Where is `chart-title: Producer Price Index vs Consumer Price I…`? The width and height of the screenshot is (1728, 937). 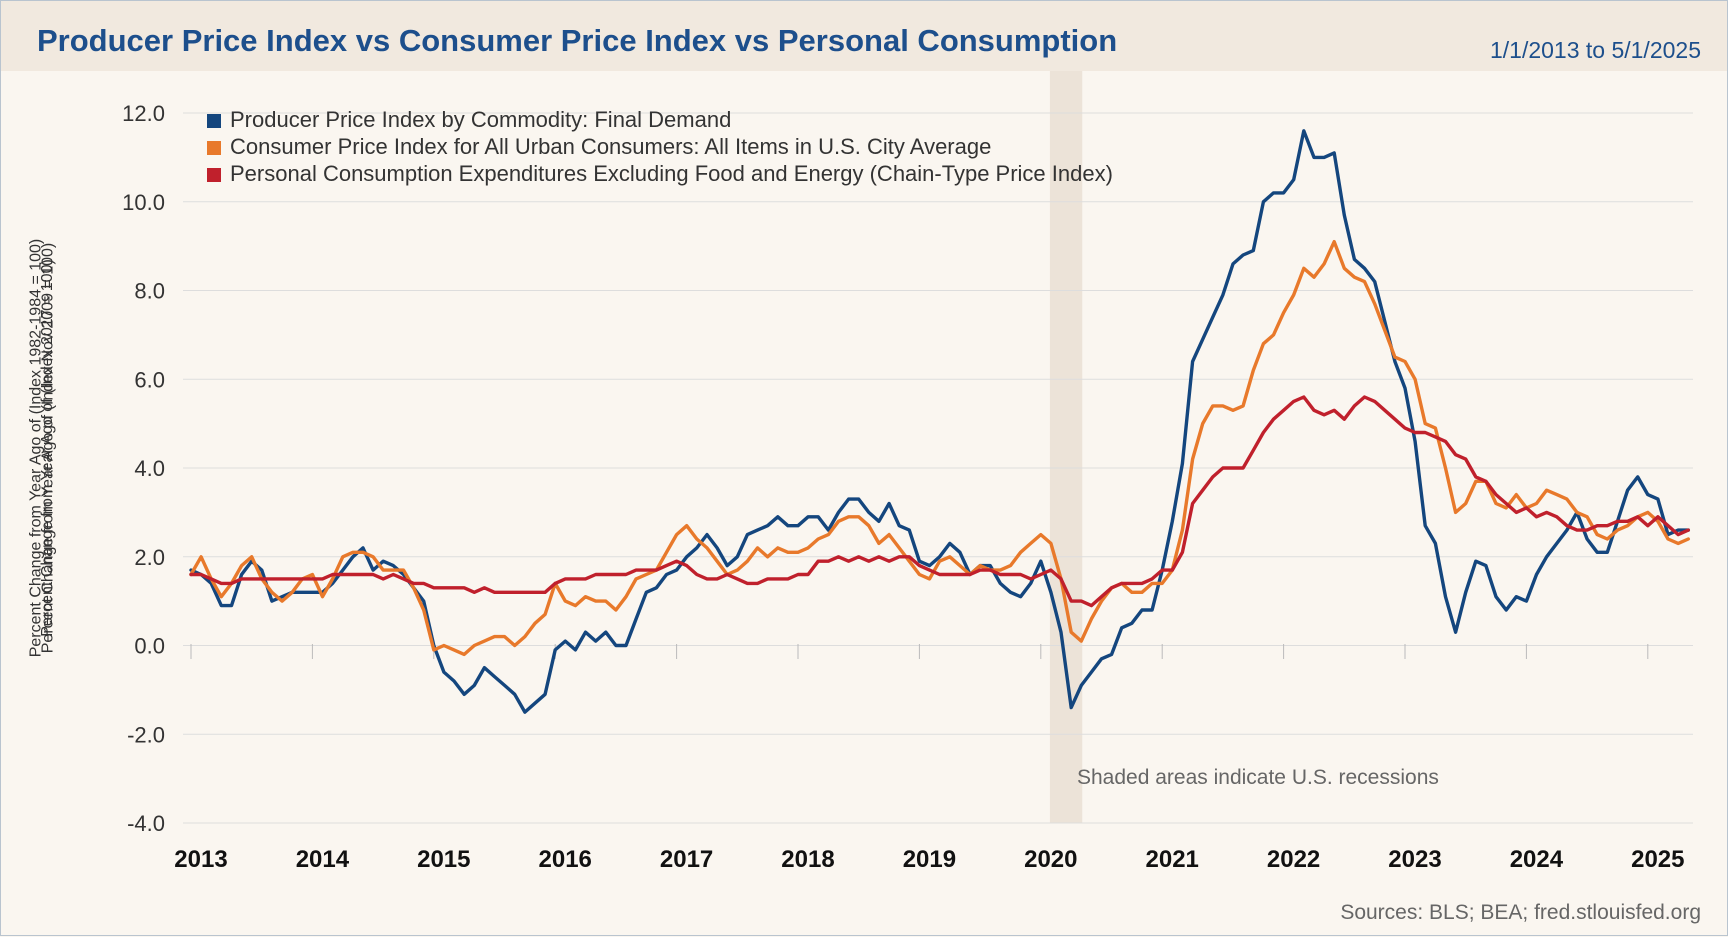 chart-title: Producer Price Index vs Consumer Price I… is located at coordinates (577, 40).